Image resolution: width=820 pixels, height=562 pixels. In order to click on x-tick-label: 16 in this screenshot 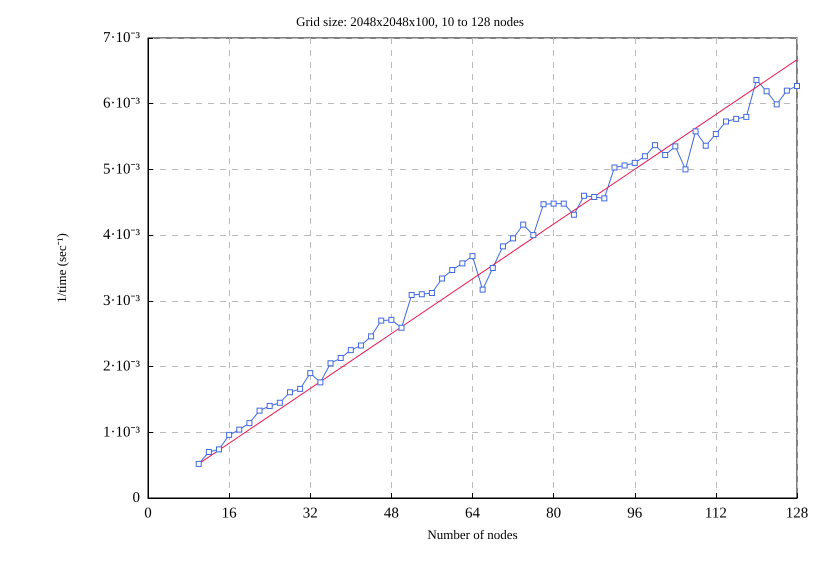, I will do `click(230, 514)`.